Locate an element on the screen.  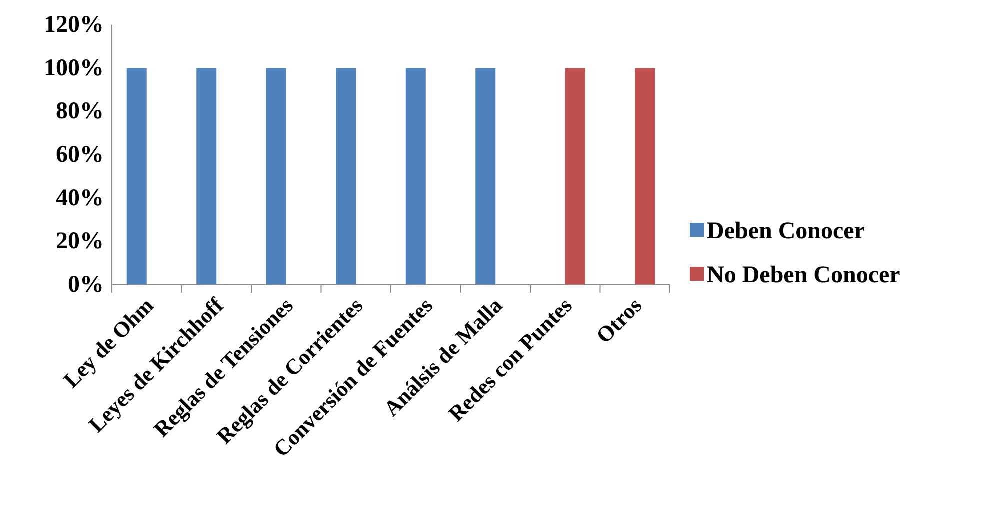
y-tick-label: 0% is located at coordinates (86, 285).